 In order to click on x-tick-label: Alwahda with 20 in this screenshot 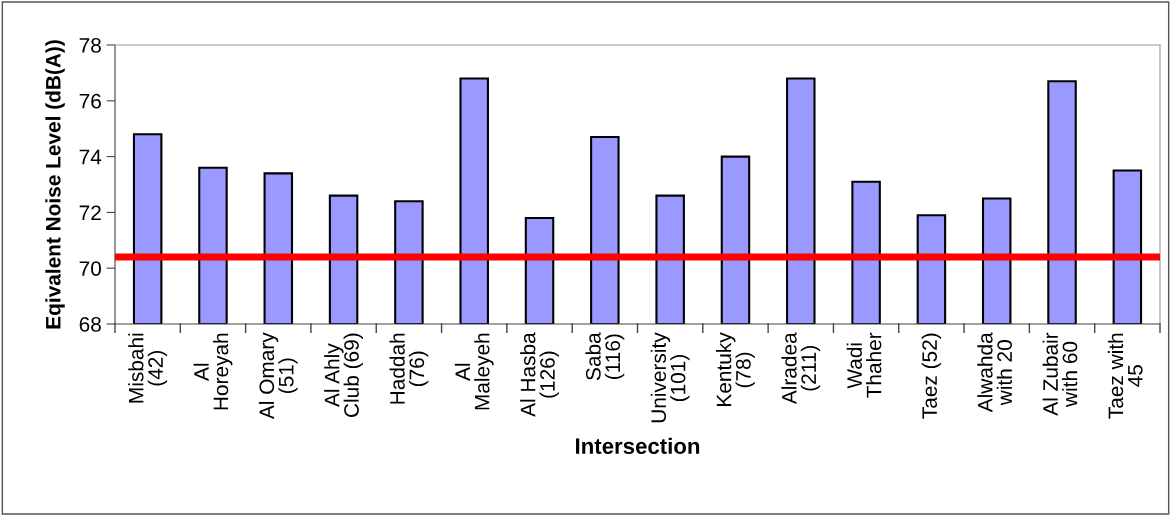, I will do `click(995, 372)`.